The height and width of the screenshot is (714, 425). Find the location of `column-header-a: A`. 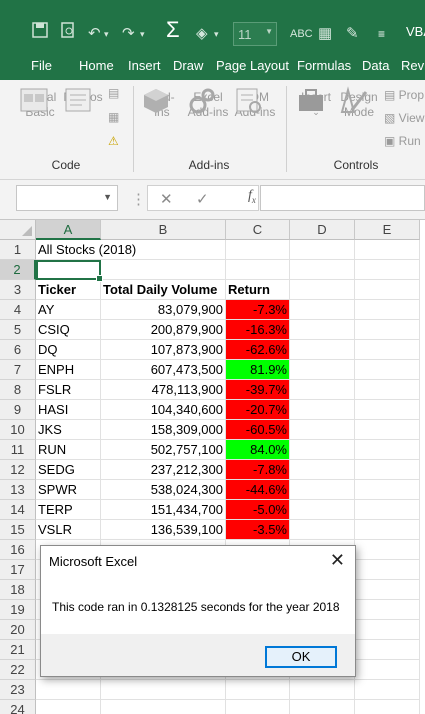

column-header-a: A is located at coordinates (68, 230).